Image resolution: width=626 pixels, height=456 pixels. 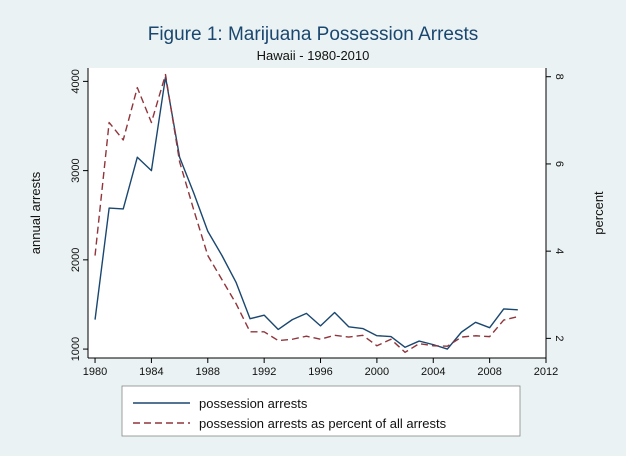 I want to click on legend-box, so click(x=321, y=411).